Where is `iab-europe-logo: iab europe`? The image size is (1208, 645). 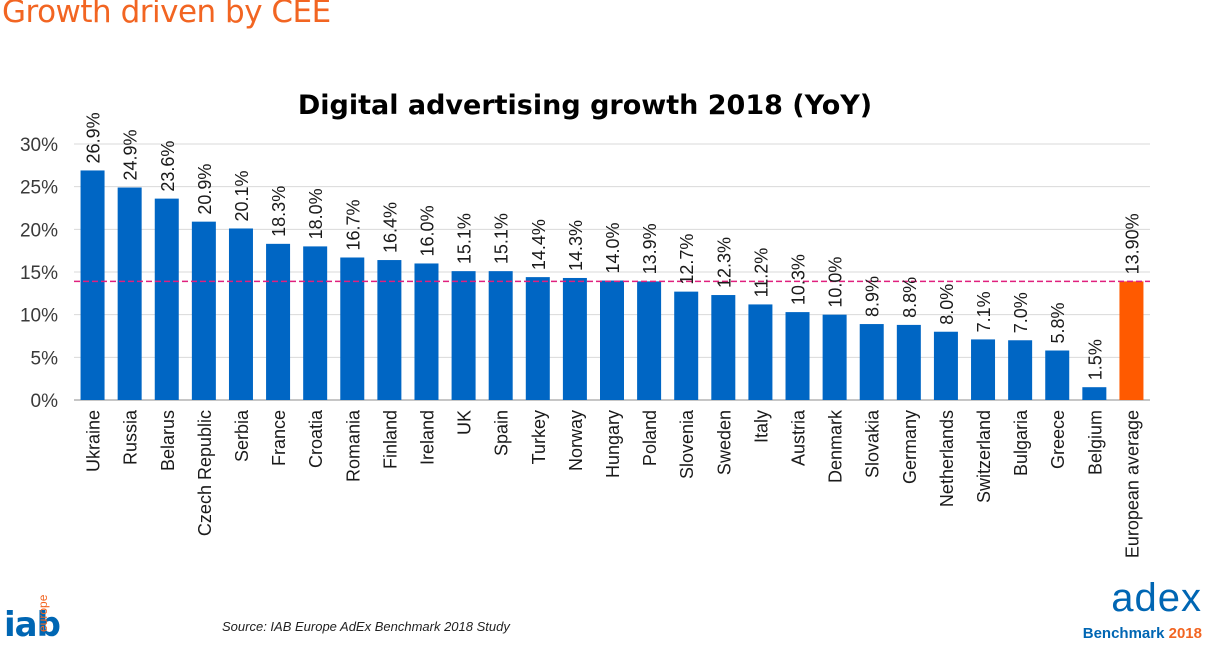 iab-europe-logo: iab europe is located at coordinates (40, 609).